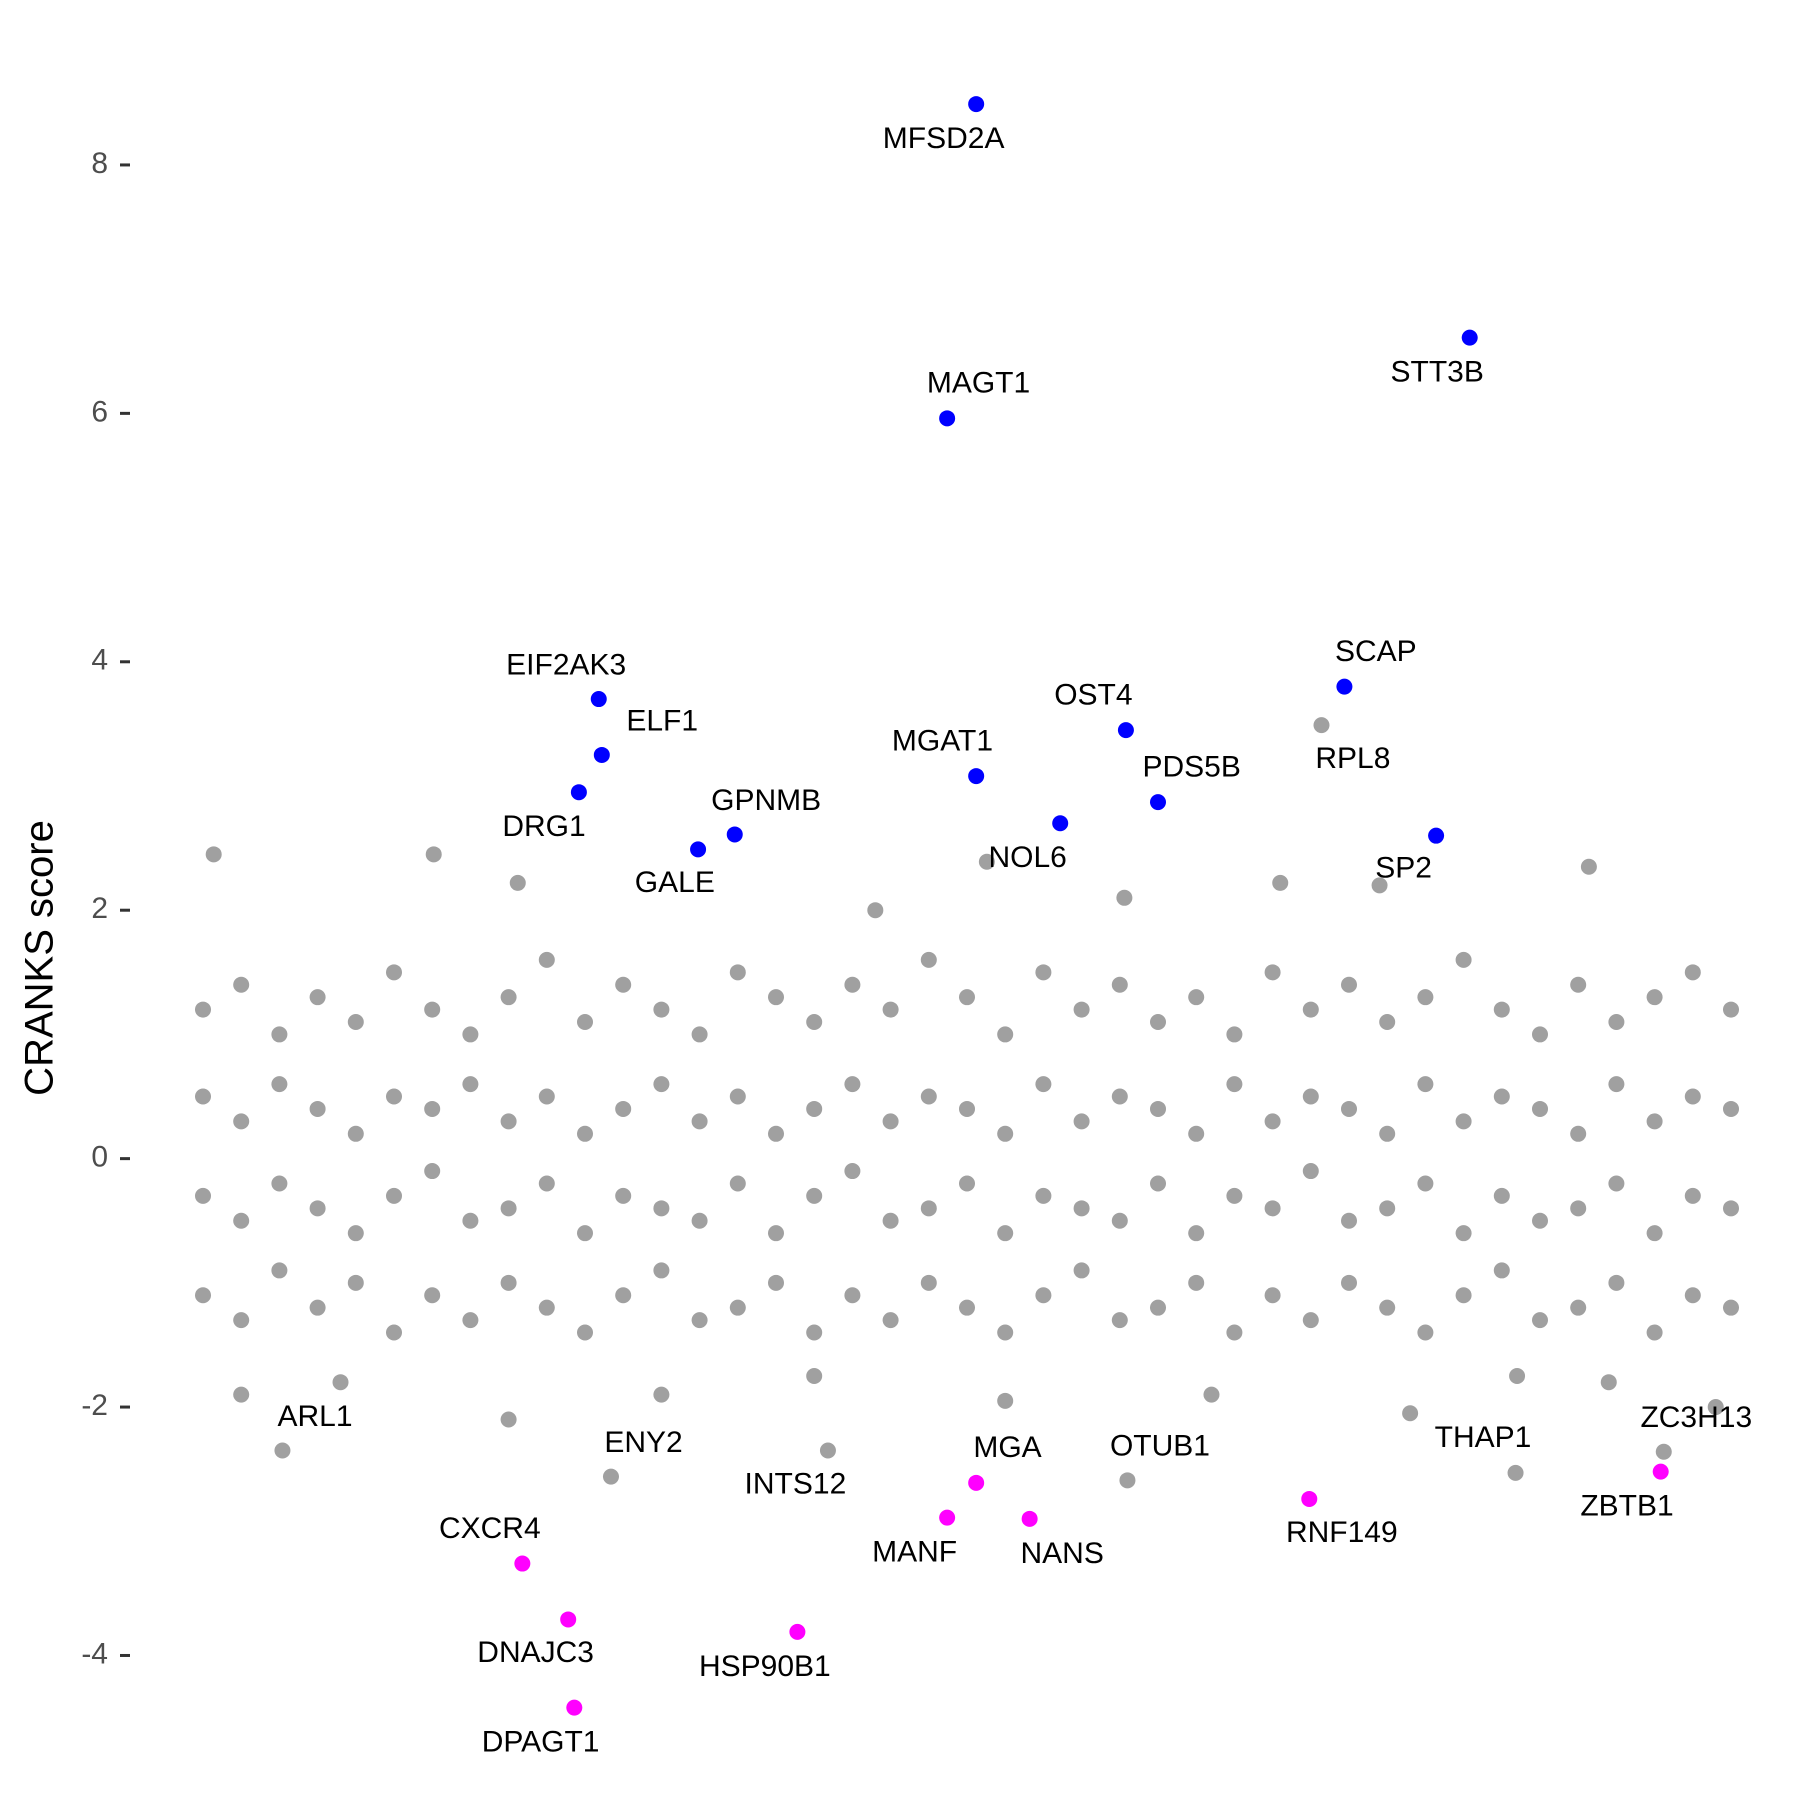  What do you see at coordinates (40, 958) in the screenshot?
I see `y-axis-title: CRANKS score` at bounding box center [40, 958].